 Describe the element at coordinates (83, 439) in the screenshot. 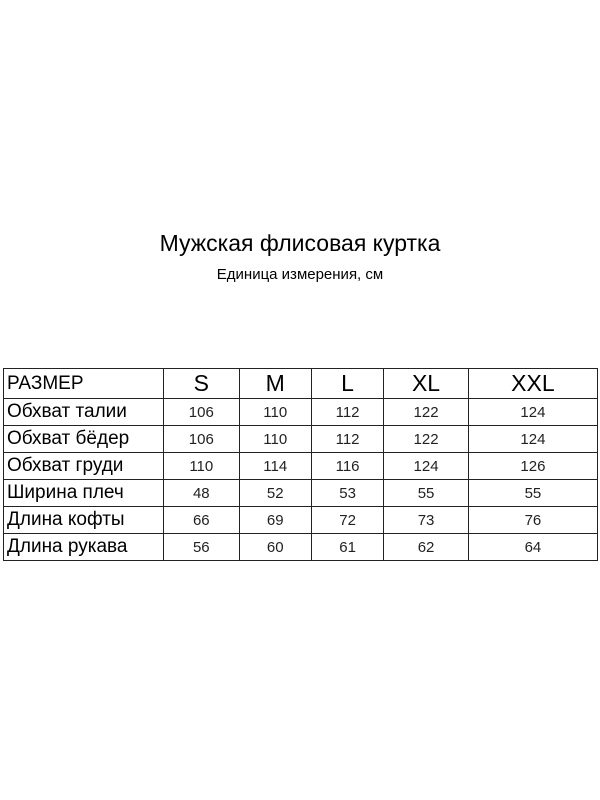

I see `row-label: Обхват бёдер` at that location.